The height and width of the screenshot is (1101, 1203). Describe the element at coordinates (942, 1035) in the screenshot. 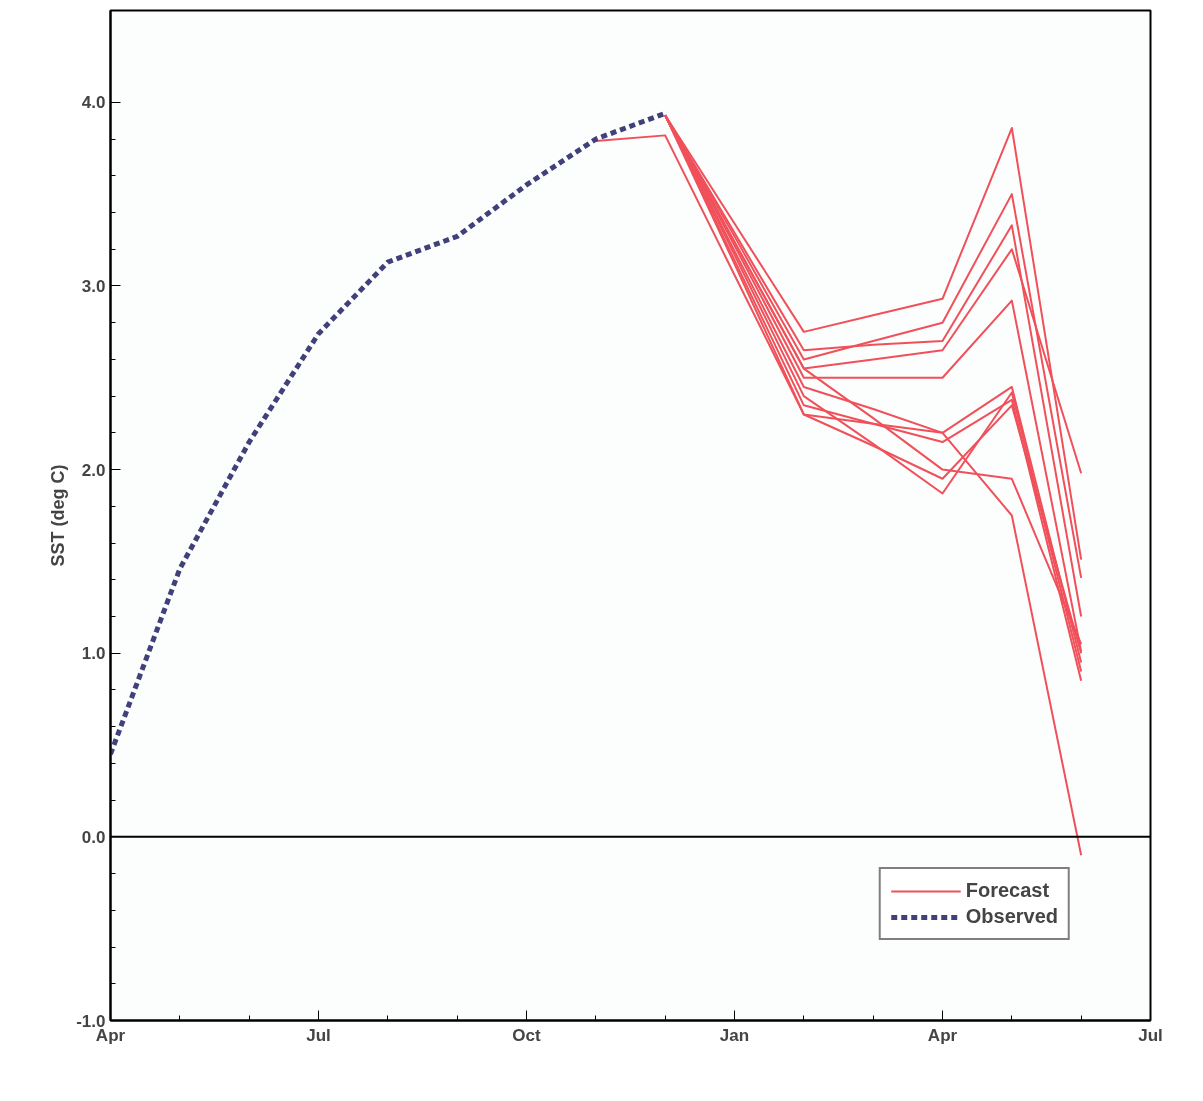

I see `x-tick-label: Apr` at that location.